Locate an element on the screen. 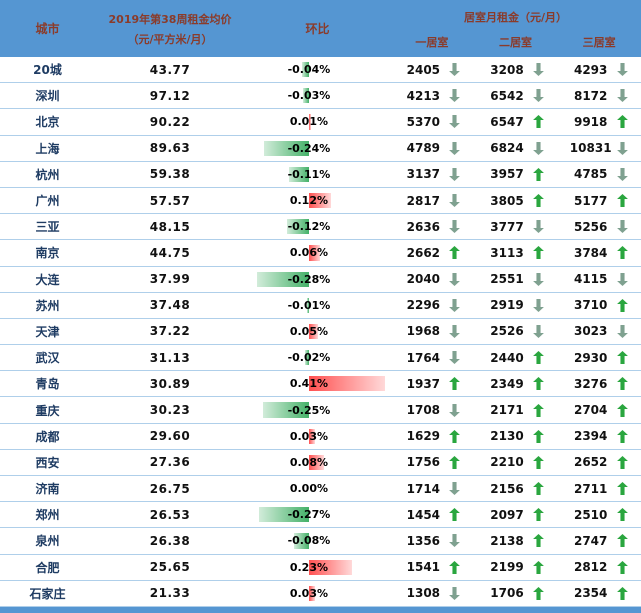 The height and width of the screenshot is (613, 641). table-row: 杭州 59.38 -0.11% 3137 3957 4785 is located at coordinates (320, 174).